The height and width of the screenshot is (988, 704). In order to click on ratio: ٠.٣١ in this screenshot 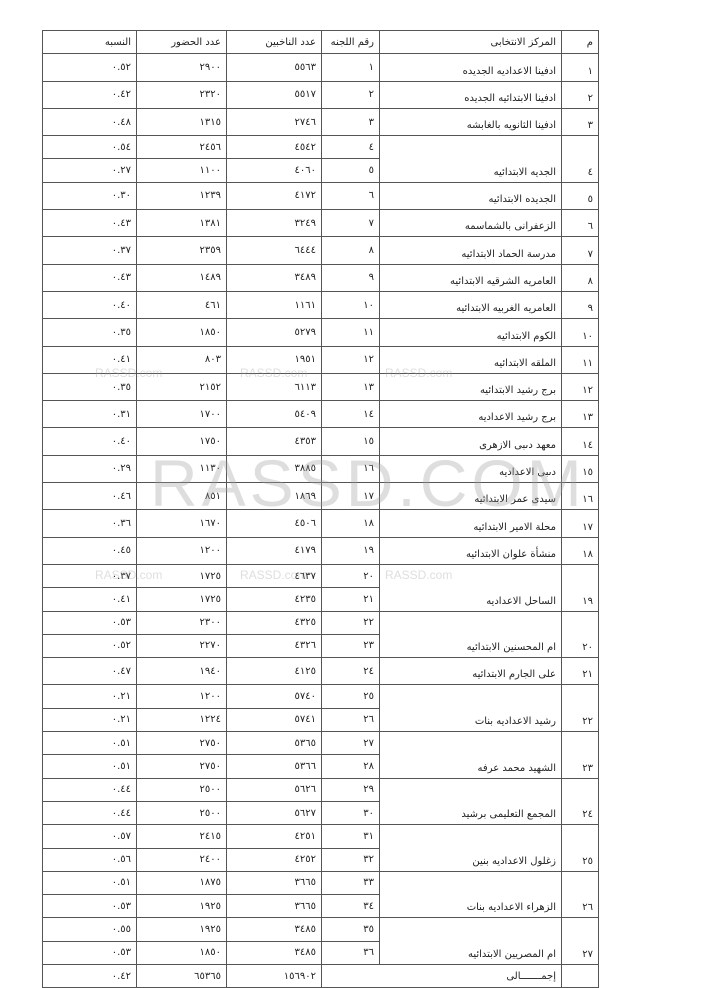, I will do `click(89, 414)`.